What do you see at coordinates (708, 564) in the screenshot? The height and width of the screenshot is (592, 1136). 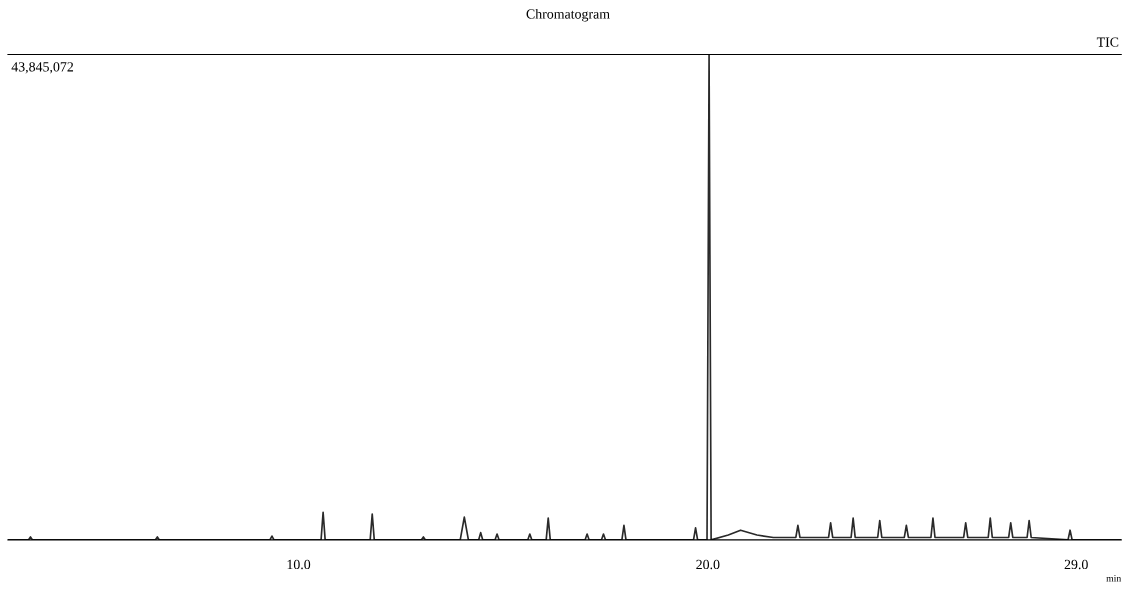 I see `x-tick-label: 20.0` at bounding box center [708, 564].